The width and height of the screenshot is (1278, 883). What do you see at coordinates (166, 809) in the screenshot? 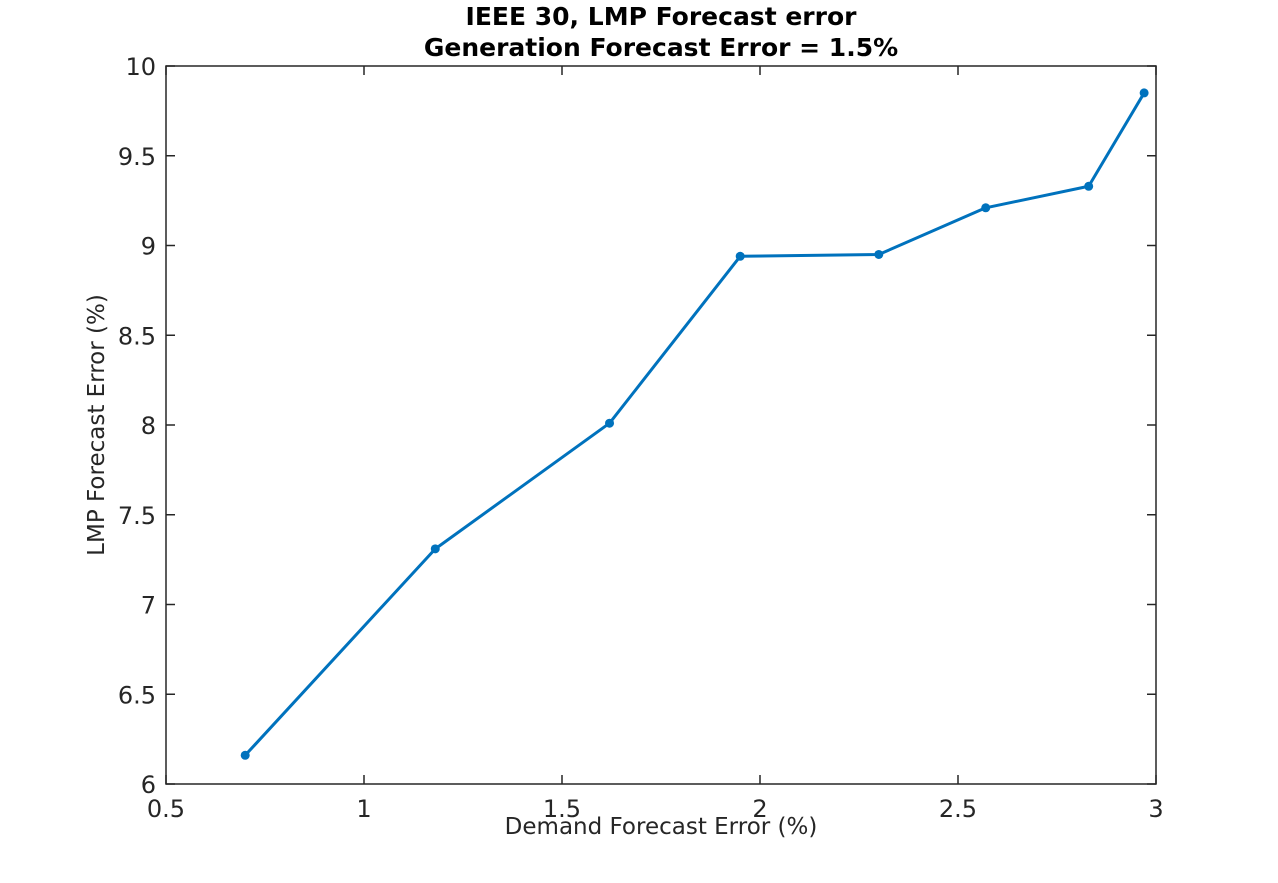
I see `x-tick-label: 0.5` at bounding box center [166, 809].